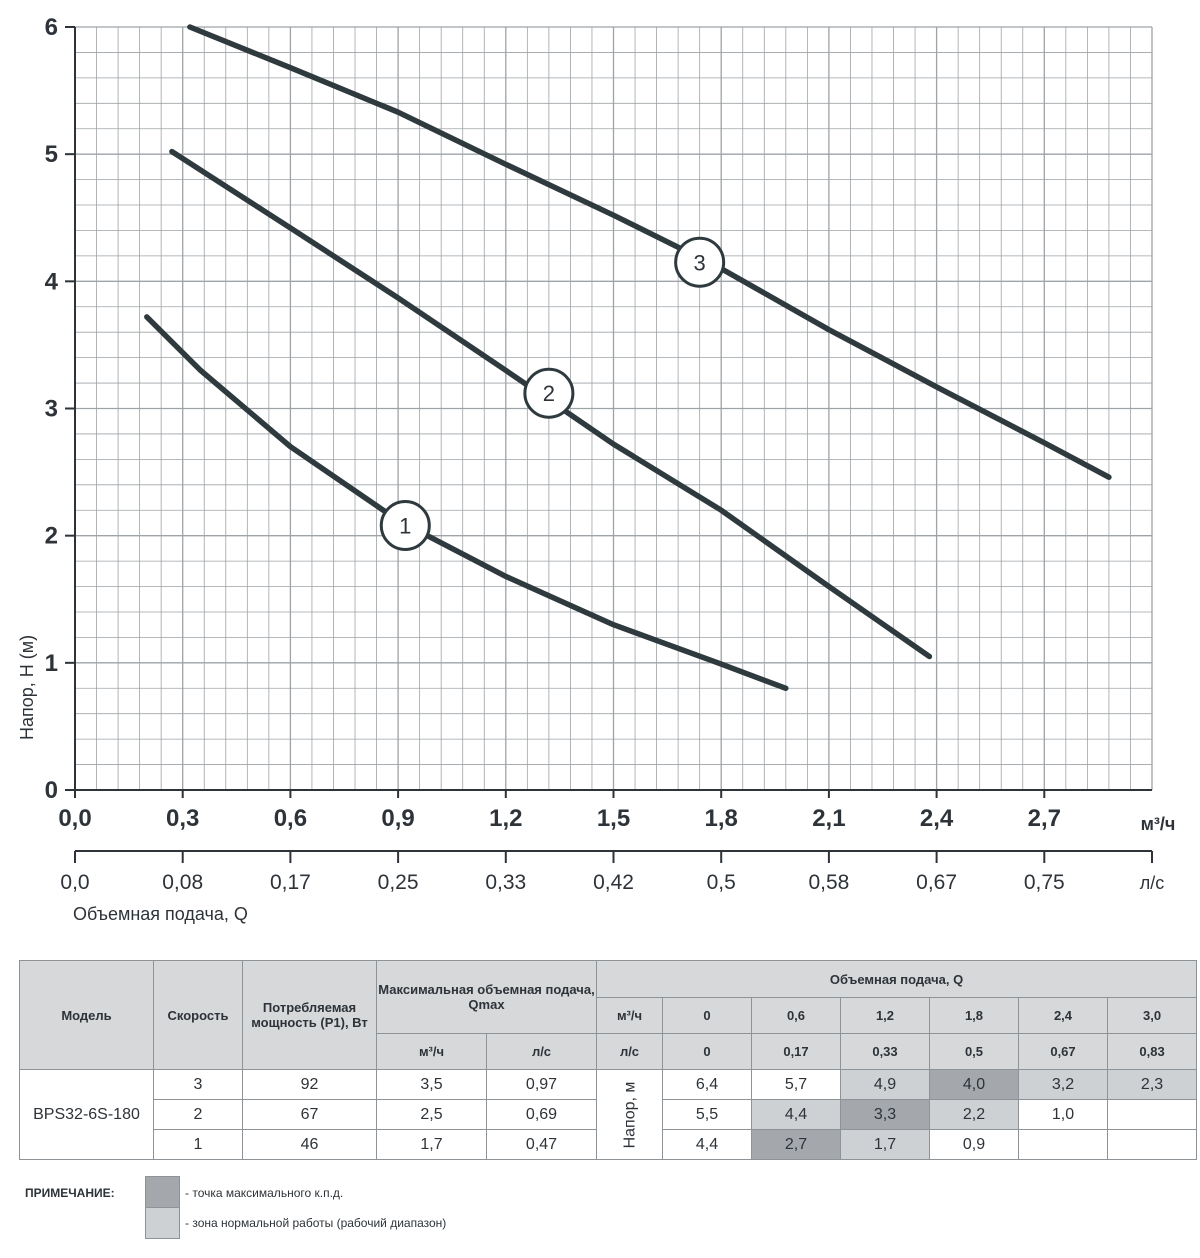 The width and height of the screenshot is (1200, 1258). I want to click on x2-tick-label: 0,25, so click(398, 882).